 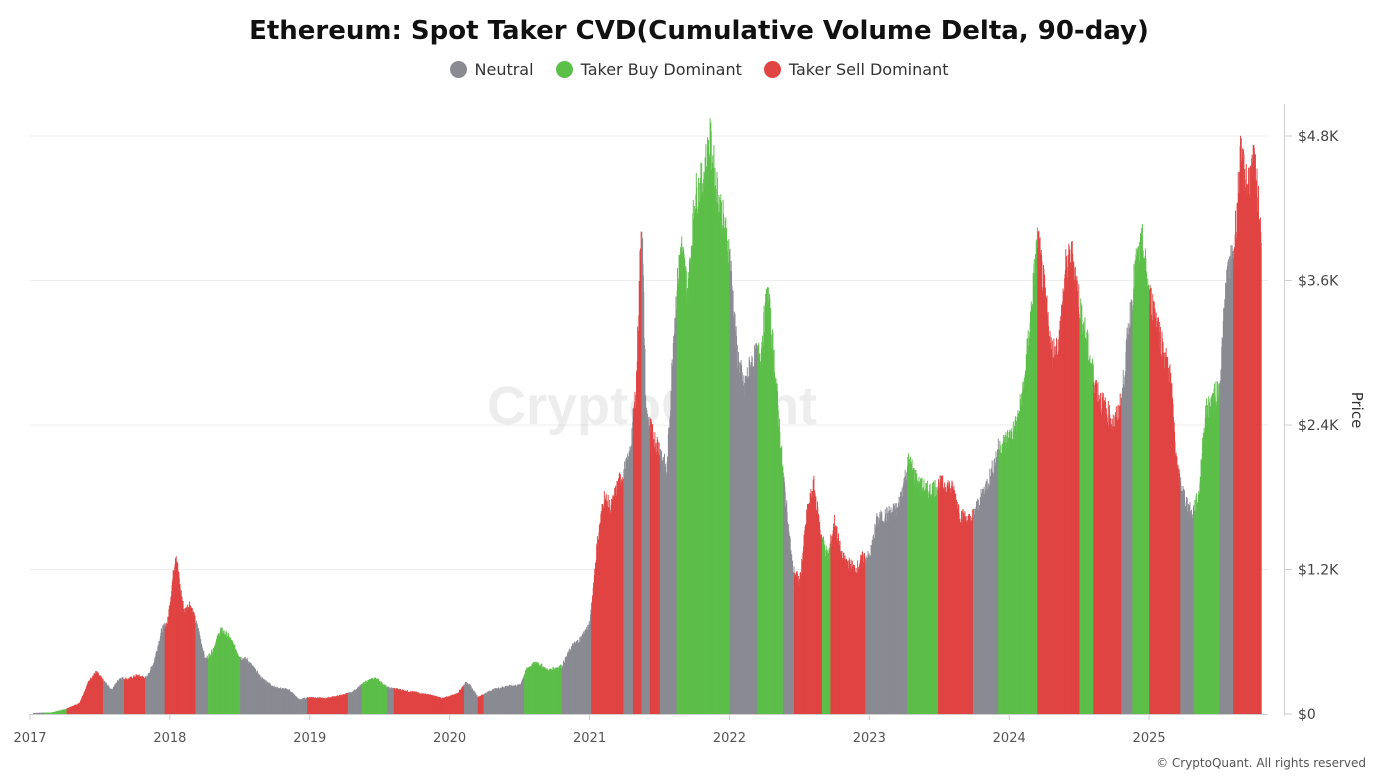 I want to click on y-tick-label: $4.8K, so click(x=1318, y=137).